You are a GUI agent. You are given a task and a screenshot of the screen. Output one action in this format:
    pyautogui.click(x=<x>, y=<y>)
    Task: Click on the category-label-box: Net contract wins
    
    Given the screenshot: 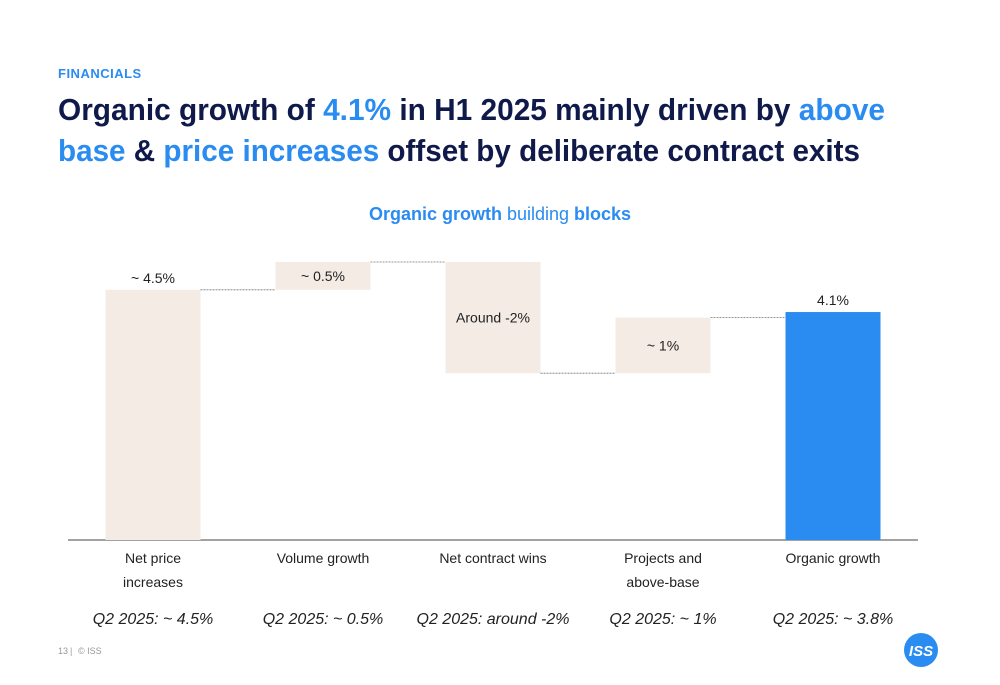 What is the action you would take?
    pyautogui.click(x=493, y=558)
    